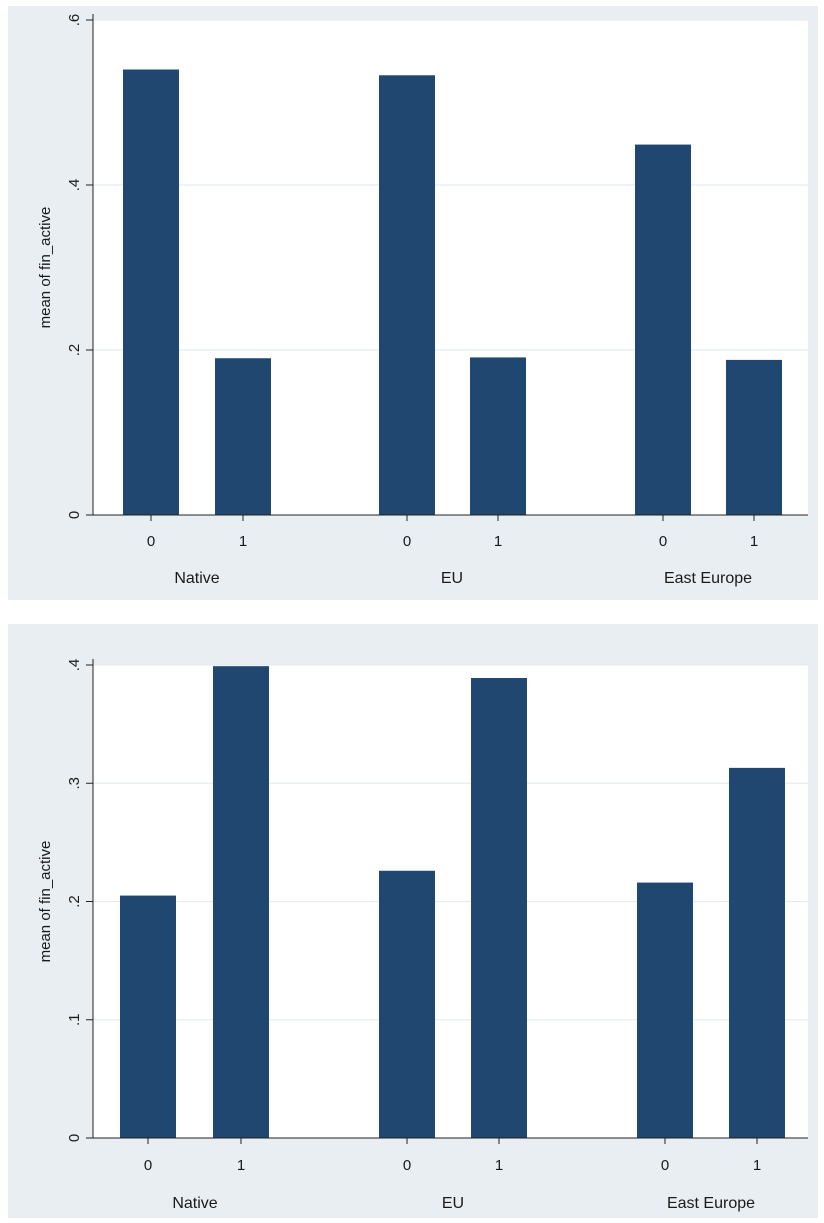 This screenshot has height=1223, width=824. I want to click on y-tick-label: .1, so click(74, 1019).